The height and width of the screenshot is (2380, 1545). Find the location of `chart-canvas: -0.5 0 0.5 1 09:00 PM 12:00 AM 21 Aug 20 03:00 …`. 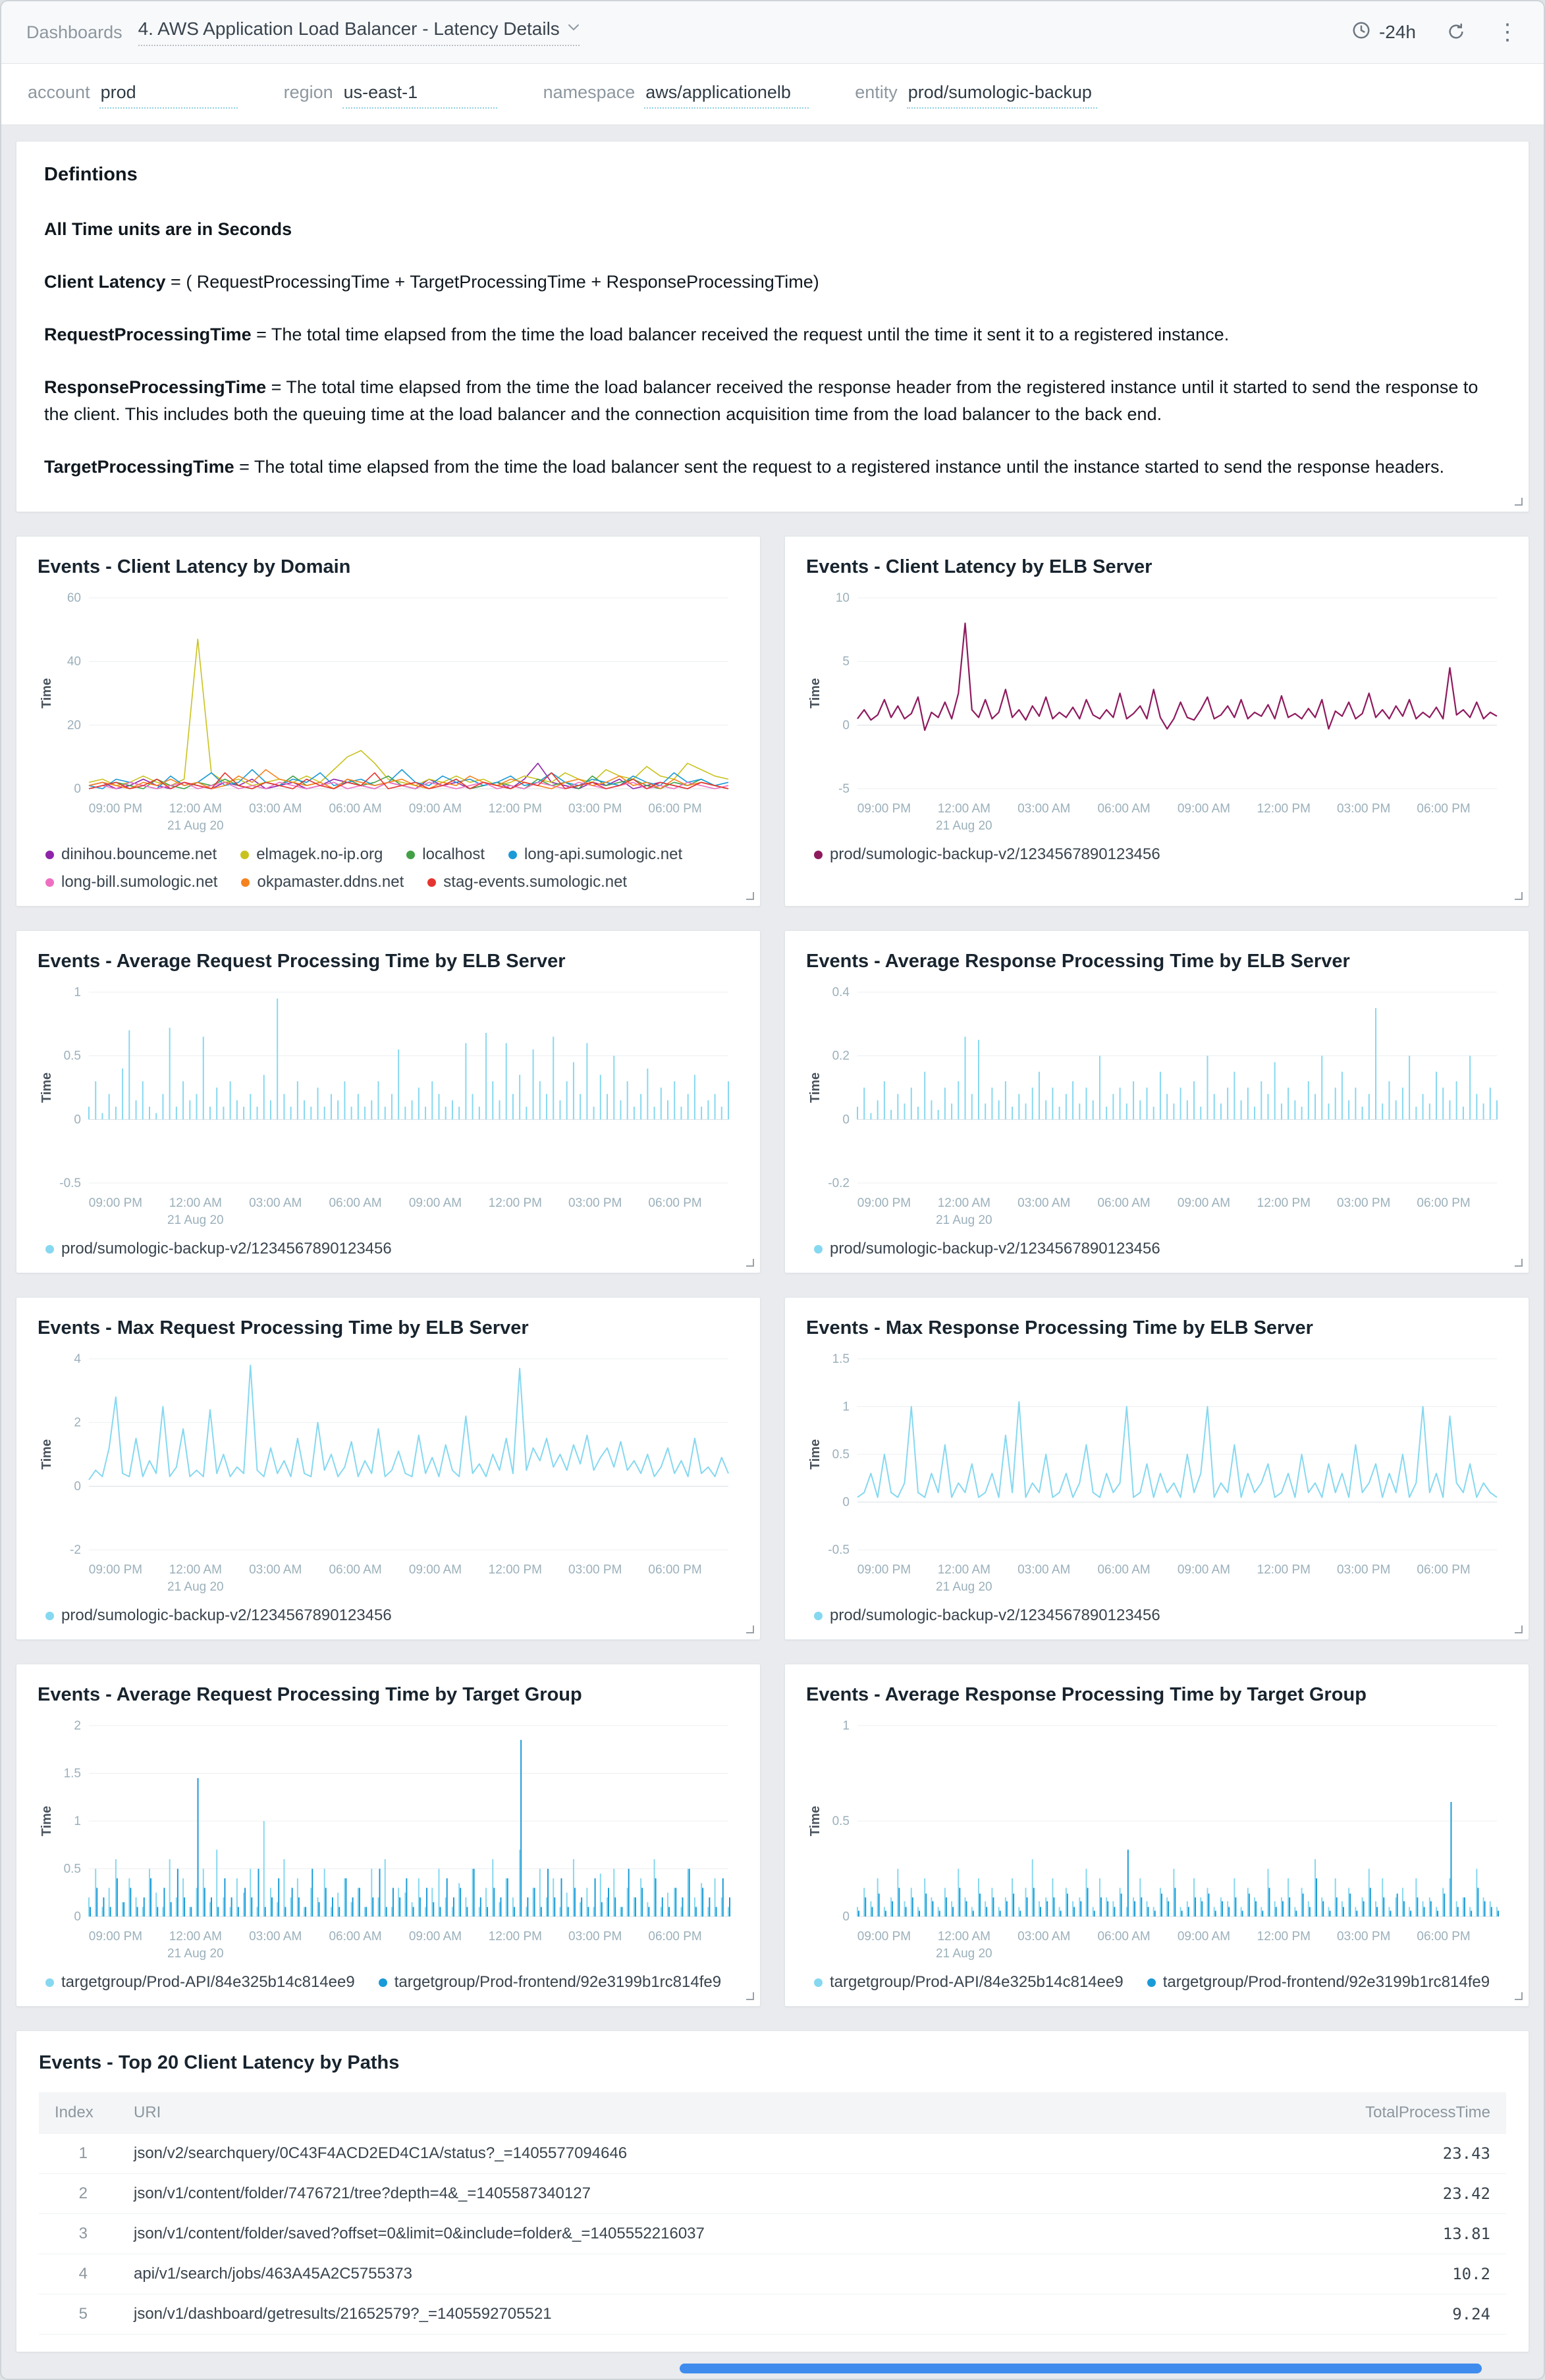

chart-canvas: -0.5 0 0.5 1 09:00 PM 12:00 AM 21 Aug 20 03:00 … is located at coordinates (388, 1106).